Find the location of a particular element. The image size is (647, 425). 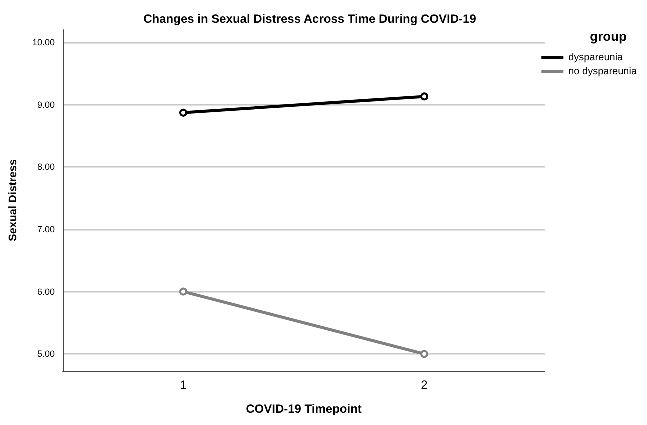

y-tick-label: 9.00 is located at coordinates (46, 105).